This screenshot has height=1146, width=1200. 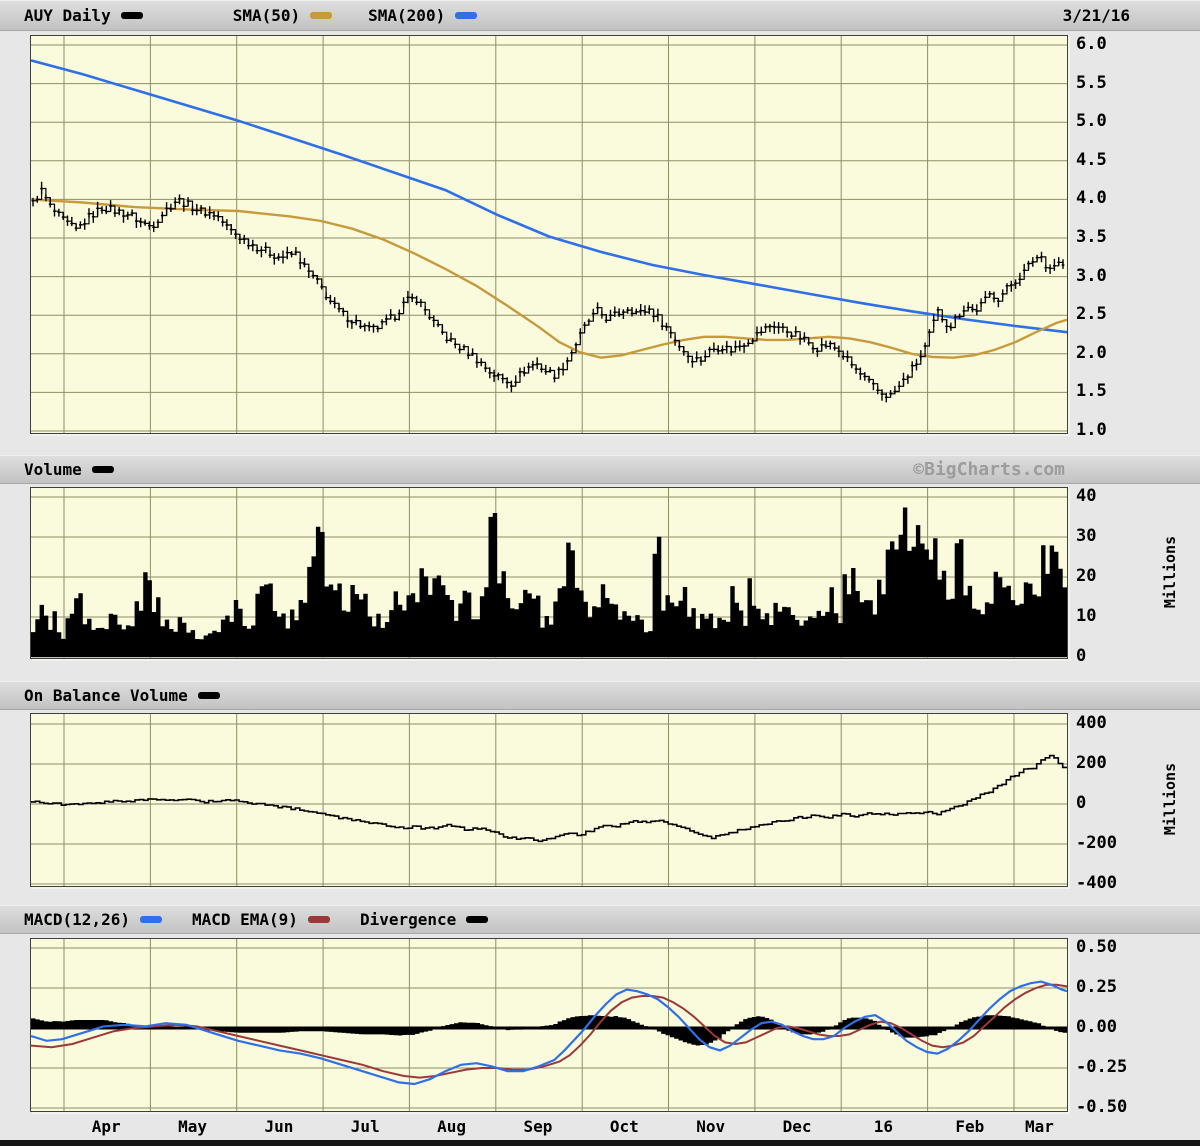 I want to click on volume-tick-label: 10, so click(x=1086, y=616).